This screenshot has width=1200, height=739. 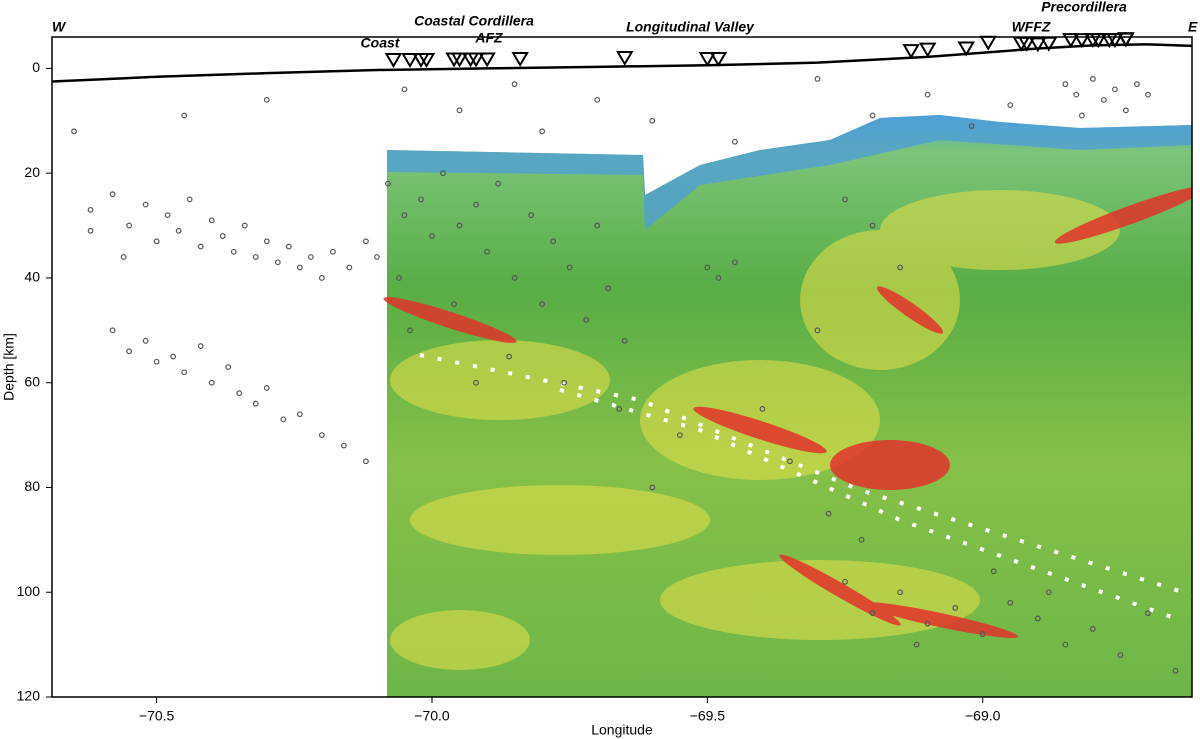 I want to click on y-tick-label: 120, so click(x=29, y=696).